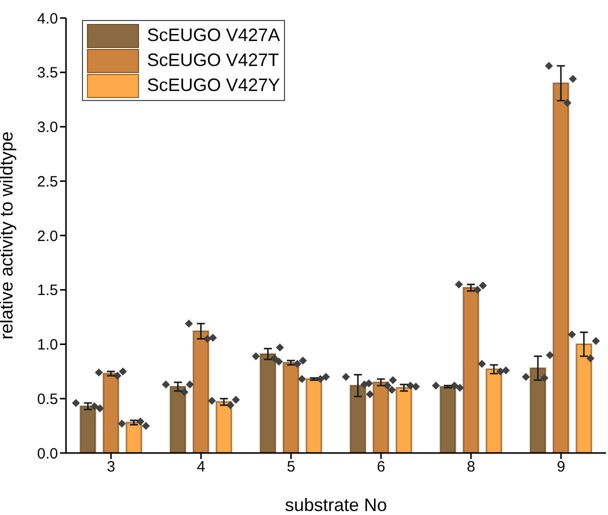 The width and height of the screenshot is (608, 515). Describe the element at coordinates (47, 236) in the screenshot. I see `y-tick-label: 2.0` at that location.